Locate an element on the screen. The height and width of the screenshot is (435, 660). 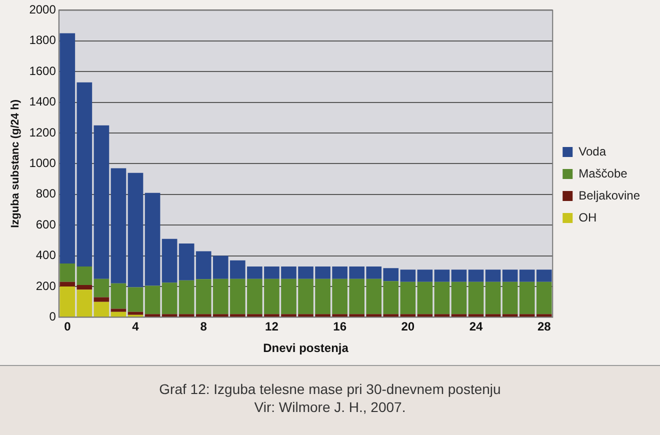
y-tick-label: 1800 is located at coordinates (42, 40).